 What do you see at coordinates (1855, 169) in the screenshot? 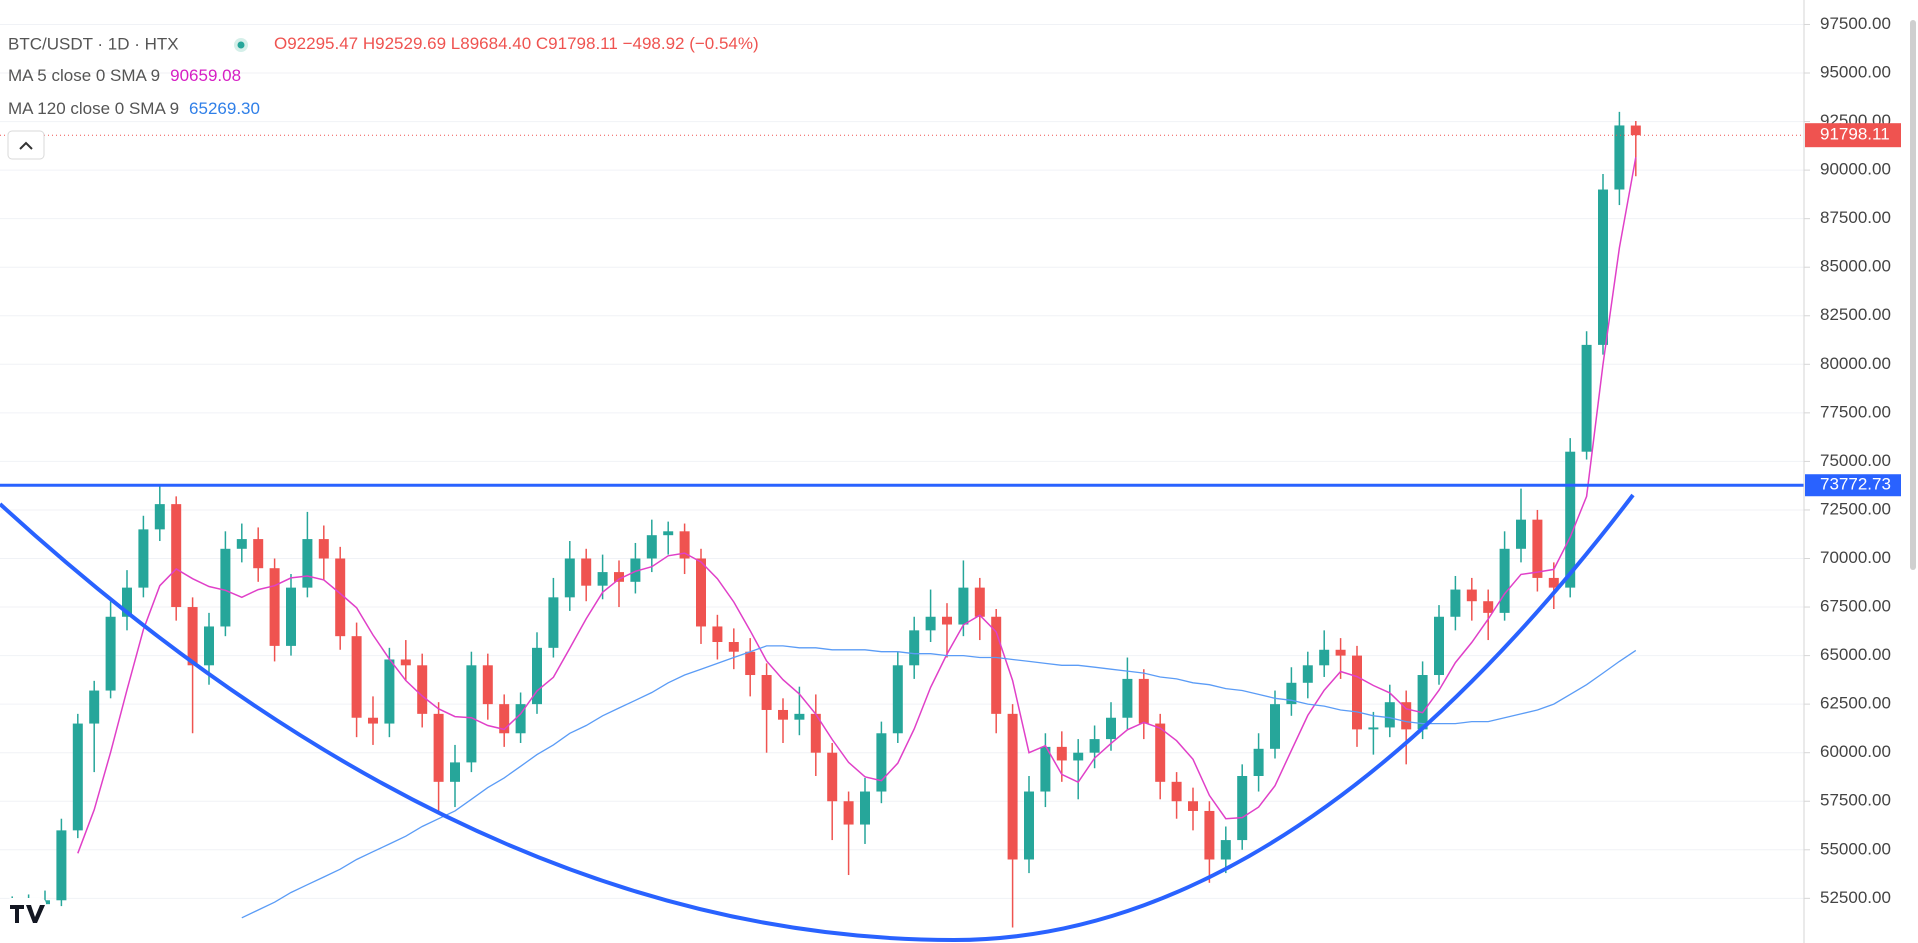
I see `y-tick-label: 90000.00` at bounding box center [1855, 169].